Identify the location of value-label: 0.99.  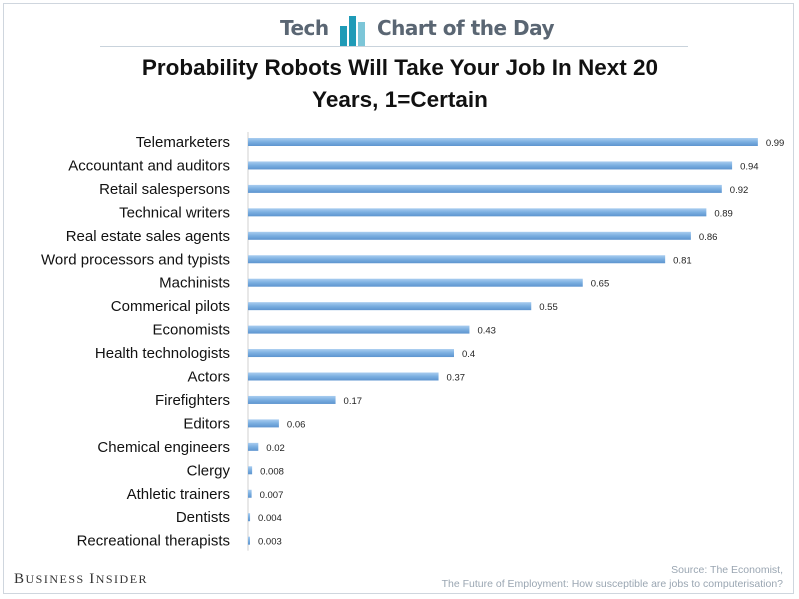
(775, 143).